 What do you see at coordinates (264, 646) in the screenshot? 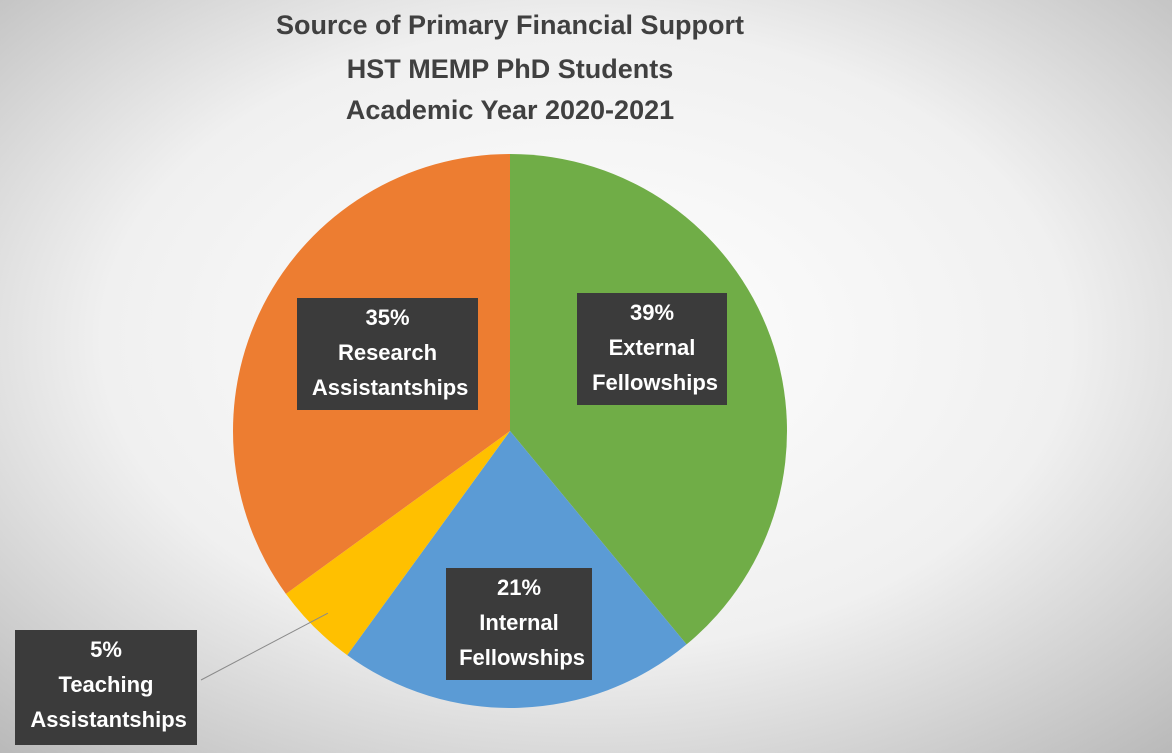
I see `leader-line` at bounding box center [264, 646].